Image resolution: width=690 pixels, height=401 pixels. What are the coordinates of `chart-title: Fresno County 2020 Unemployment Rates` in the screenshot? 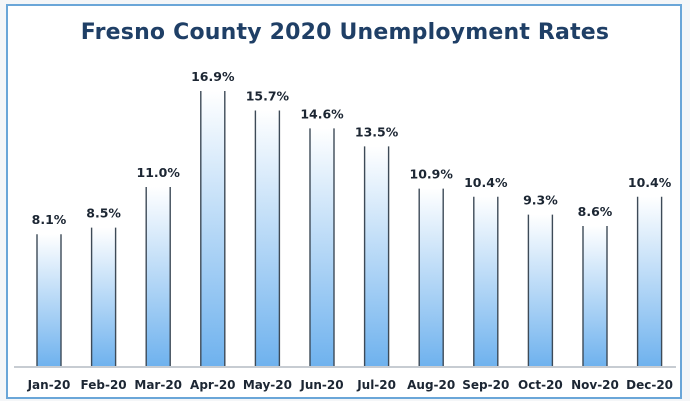 It's located at (345, 32).